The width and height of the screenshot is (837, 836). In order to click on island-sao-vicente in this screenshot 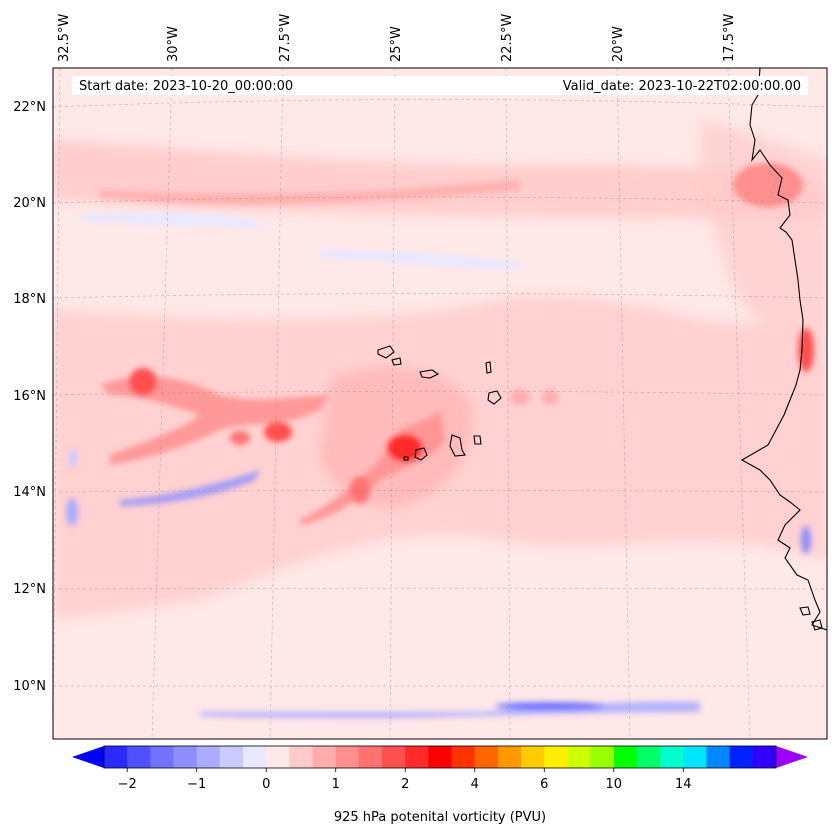, I will do `click(396, 361)`.